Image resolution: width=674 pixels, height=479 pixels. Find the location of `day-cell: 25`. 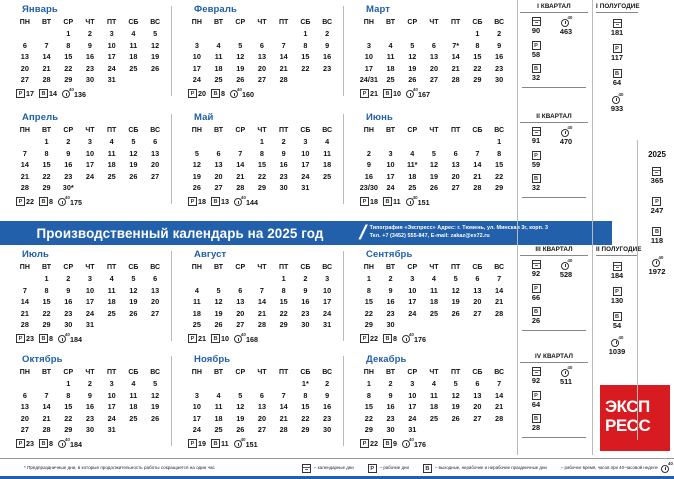

day-cell: 25 is located at coordinates (412, 188).